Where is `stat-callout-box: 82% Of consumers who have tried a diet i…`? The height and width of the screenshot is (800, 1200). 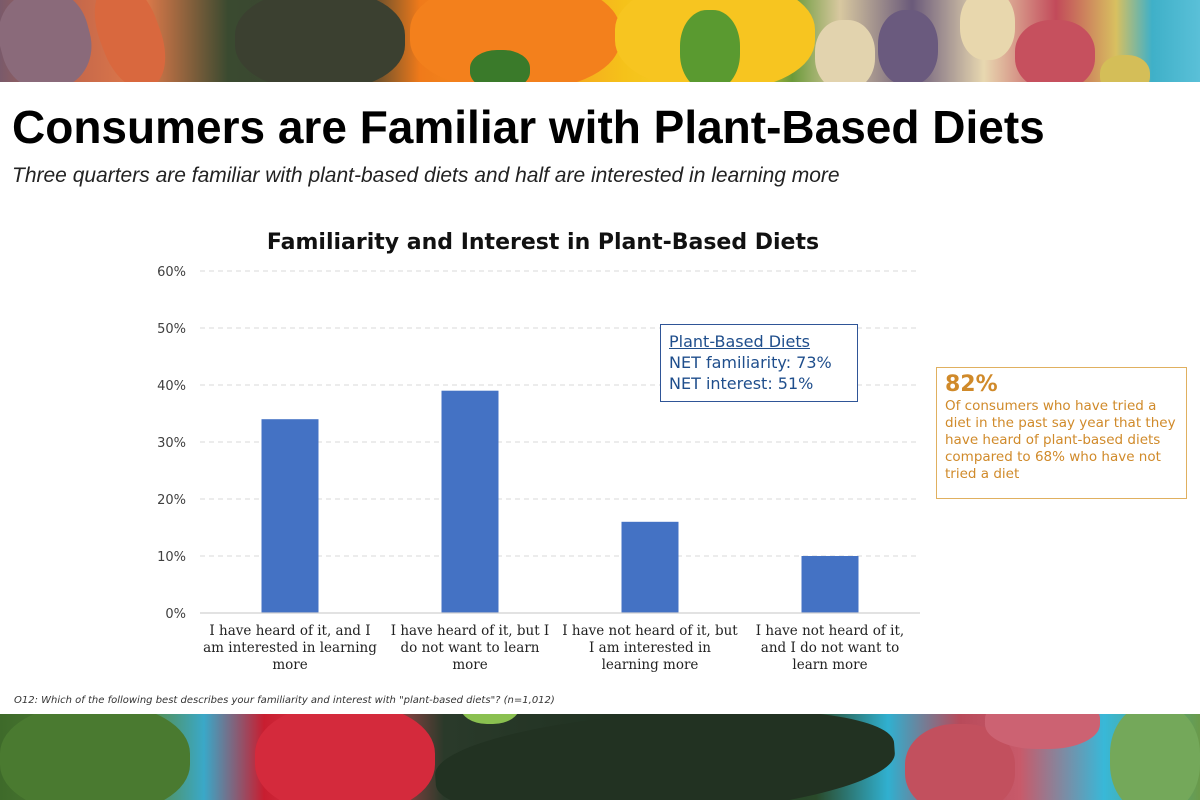 stat-callout-box: 82% Of consumers who have tried a diet i… is located at coordinates (1061, 433).